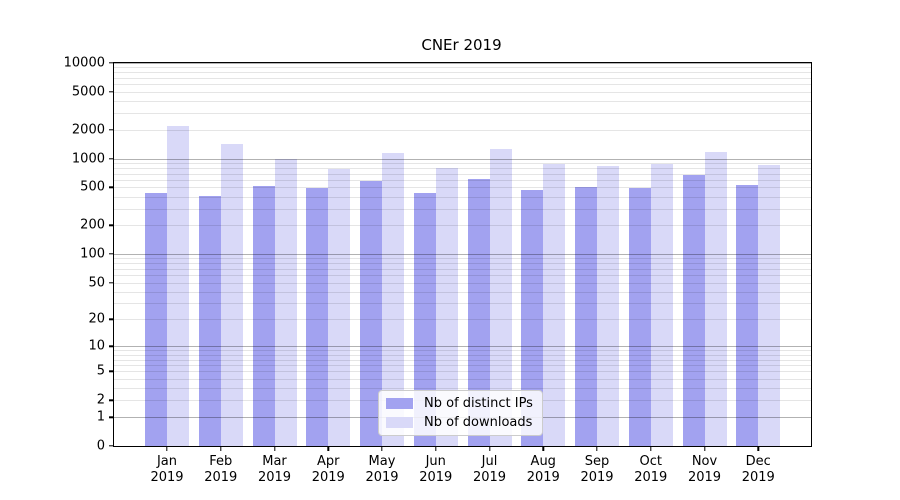  What do you see at coordinates (274, 469) in the screenshot?
I see `x-tick-label: Mar 2019` at bounding box center [274, 469].